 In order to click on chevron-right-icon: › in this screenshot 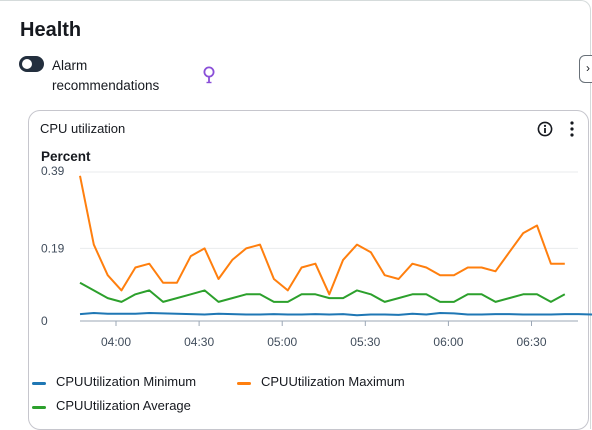, I will do `click(588, 68)`.